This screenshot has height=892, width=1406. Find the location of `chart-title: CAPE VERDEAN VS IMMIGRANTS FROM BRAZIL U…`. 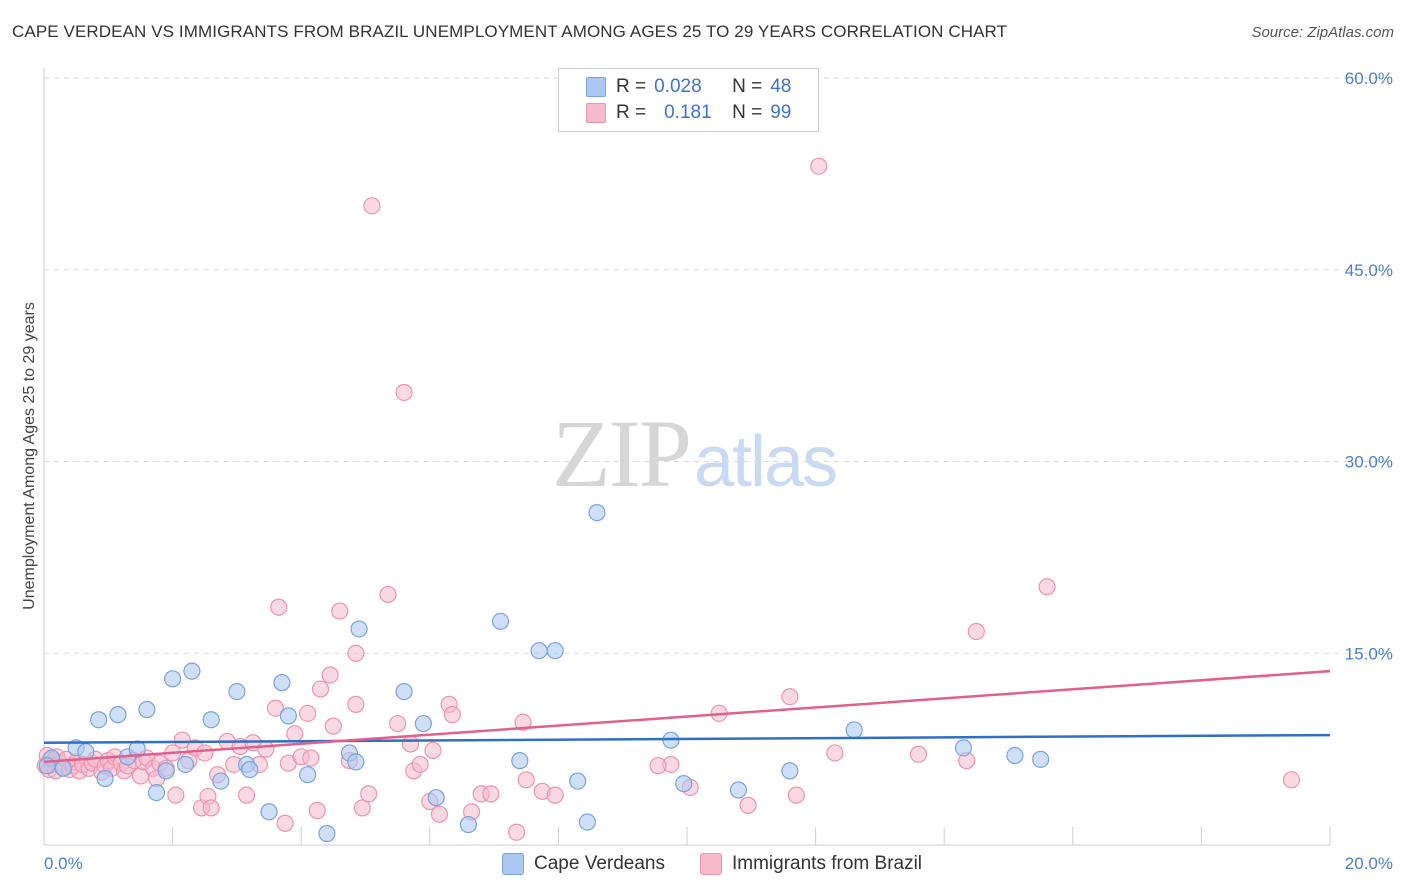

chart-title: CAPE VERDEAN VS IMMIGRANTS FROM BRAZIL U… is located at coordinates (510, 31).